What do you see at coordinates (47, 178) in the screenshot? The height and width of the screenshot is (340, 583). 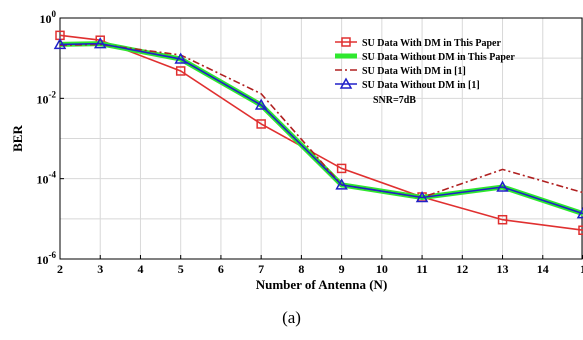 I see `y-tick-label: 10⁻⁴` at bounding box center [47, 178].